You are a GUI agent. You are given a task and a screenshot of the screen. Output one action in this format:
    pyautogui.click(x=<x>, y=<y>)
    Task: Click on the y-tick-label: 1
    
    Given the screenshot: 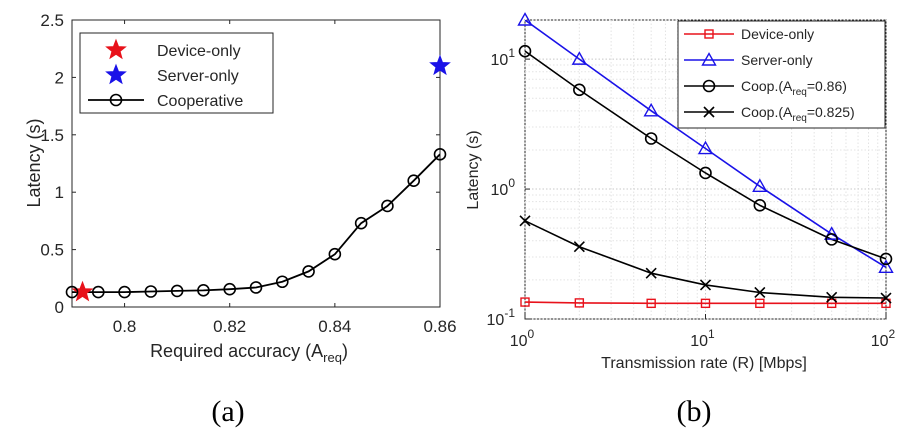 What is the action you would take?
    pyautogui.click(x=59, y=192)
    